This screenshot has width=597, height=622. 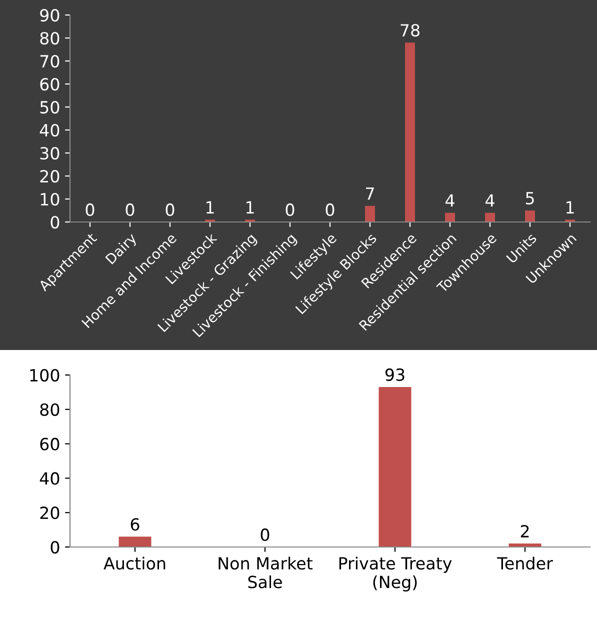 What do you see at coordinates (525, 563) in the screenshot?
I see `x-tick-label: Tender` at bounding box center [525, 563].